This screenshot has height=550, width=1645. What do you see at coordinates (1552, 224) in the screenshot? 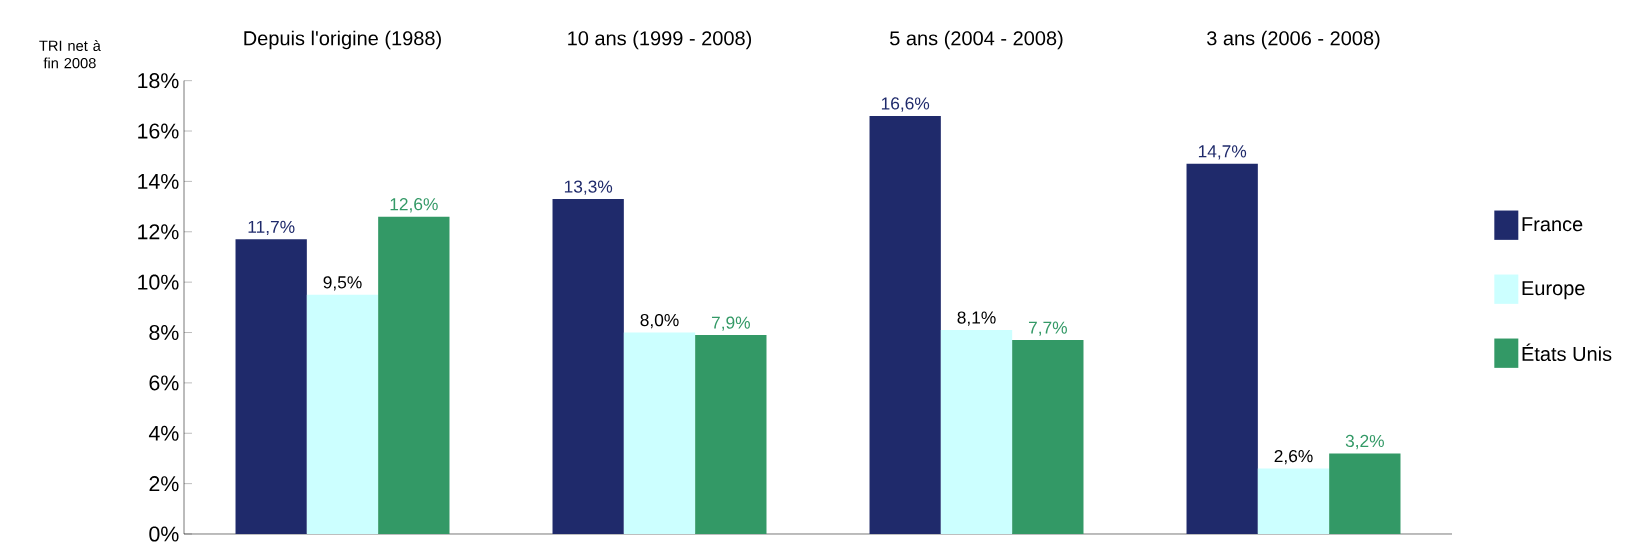
I see `legend-label: France` at bounding box center [1552, 224].